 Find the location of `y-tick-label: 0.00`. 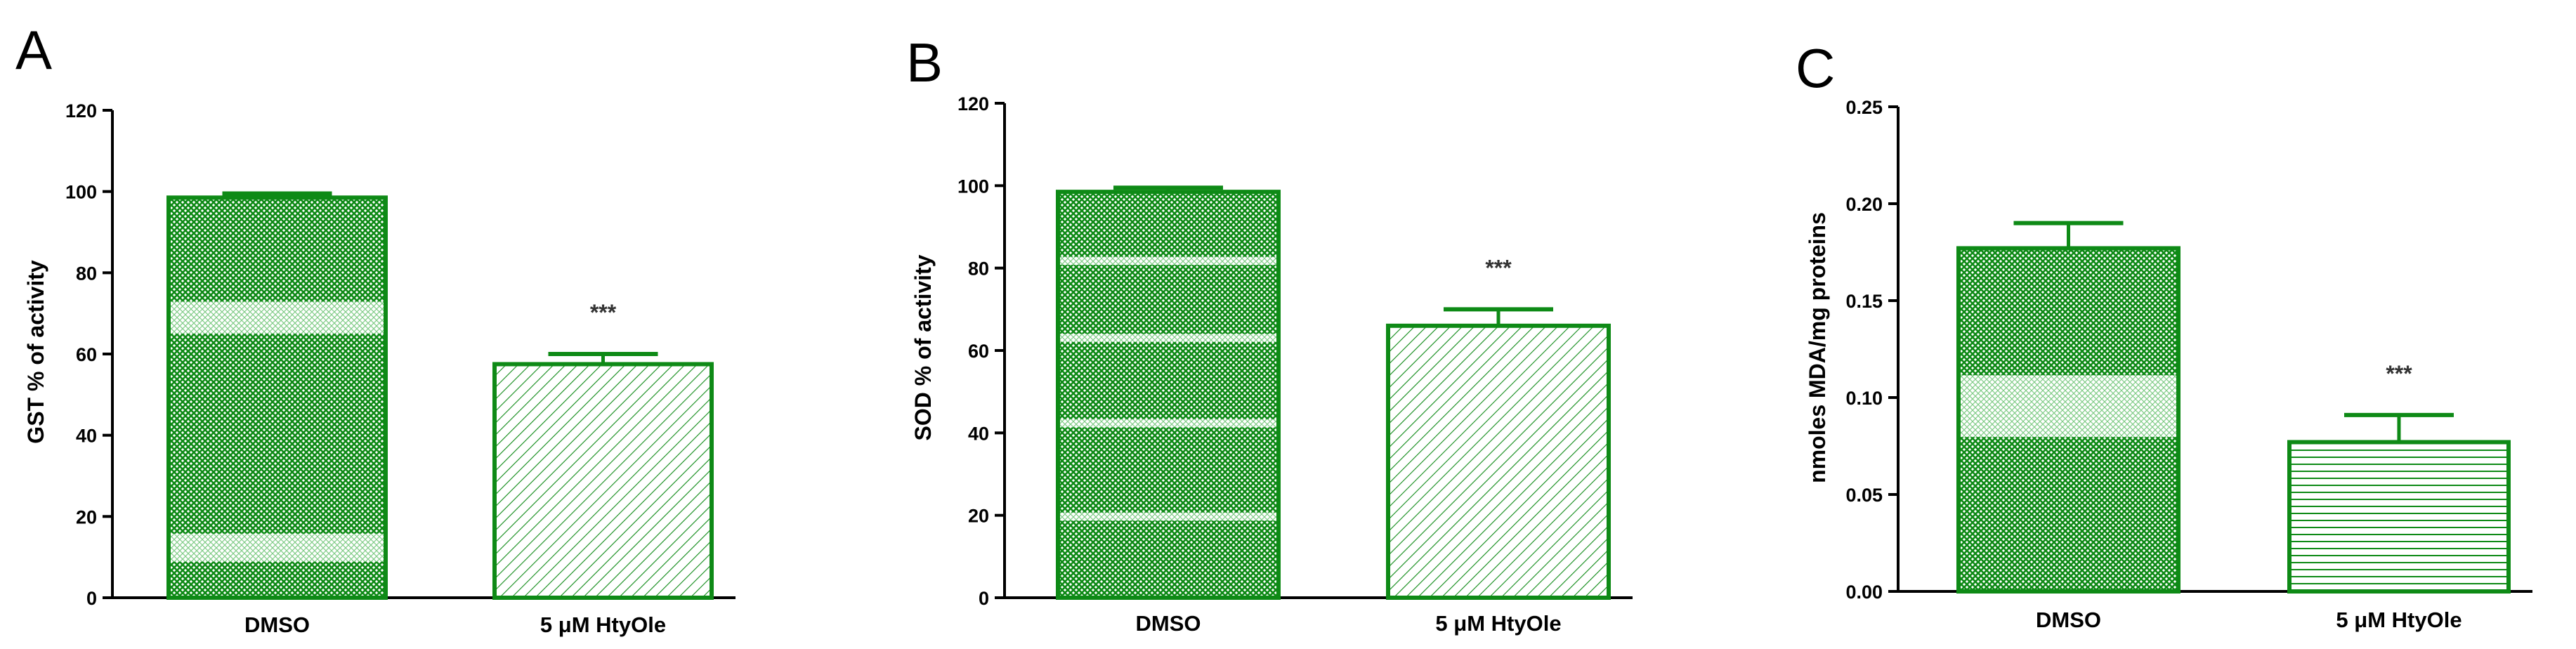

y-tick-label: 0.00 is located at coordinates (1864, 592).